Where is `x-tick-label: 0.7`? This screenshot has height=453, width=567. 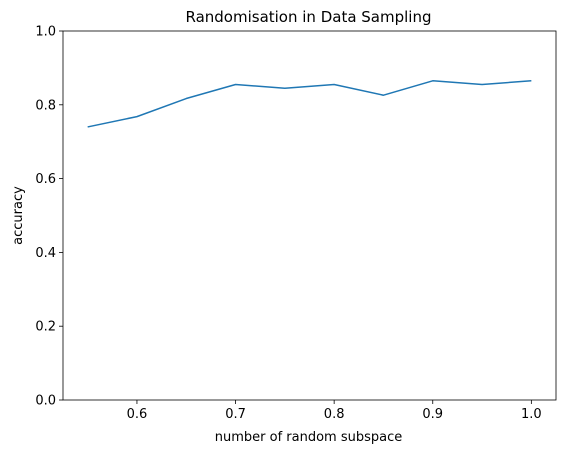 x-tick-label: 0.7 is located at coordinates (235, 414).